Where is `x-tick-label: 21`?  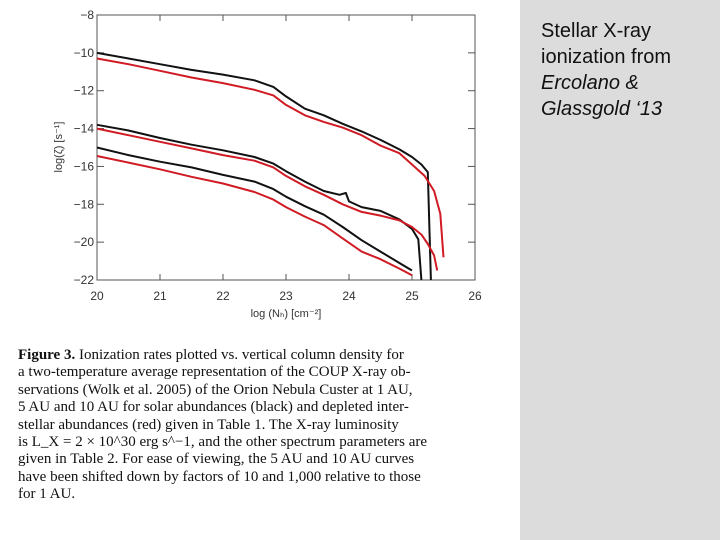
x-tick-label: 21 is located at coordinates (160, 296).